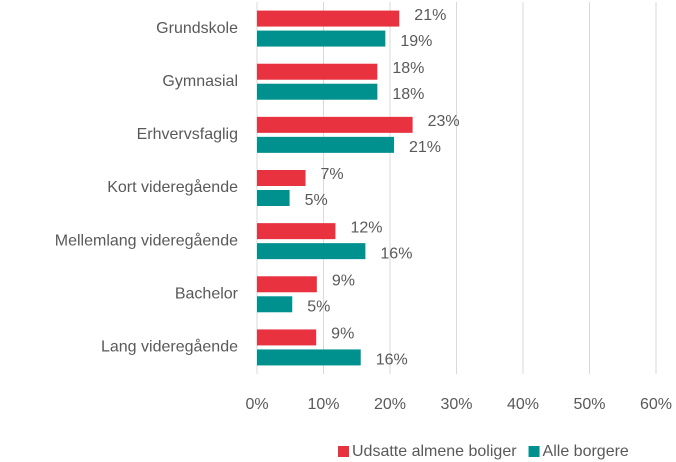  Describe the element at coordinates (390, 404) in the screenshot. I see `x-tick-label: 20%` at that location.